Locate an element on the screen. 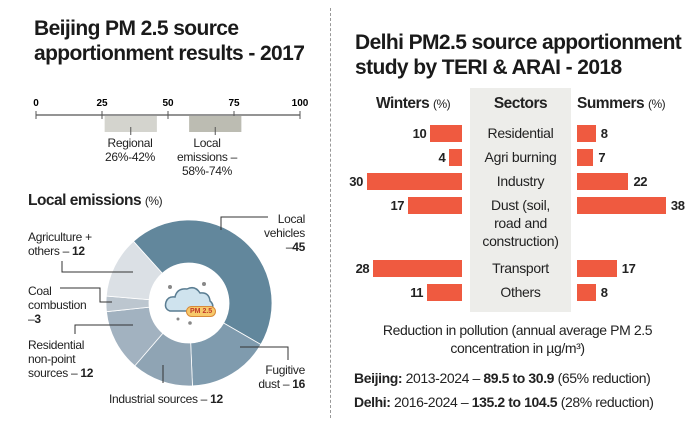 Image resolution: width=695 pixels, height=423 pixels. label-vehicles: Local vehicles –45 is located at coordinates (284, 233).